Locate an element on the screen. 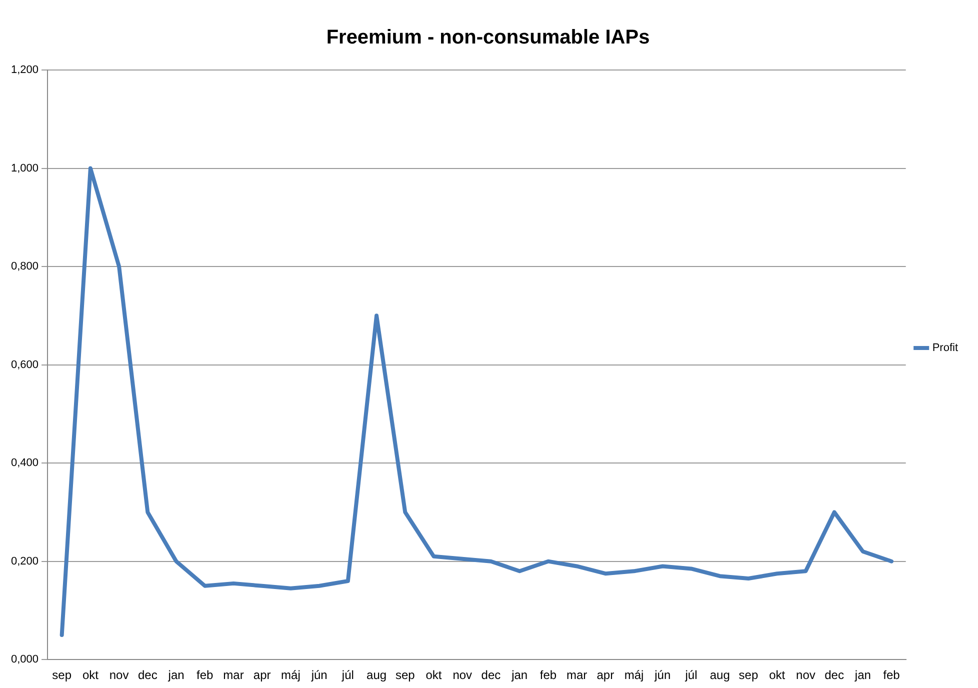 The height and width of the screenshot is (688, 978). y-tick-label: 0,800 is located at coordinates (24, 266).